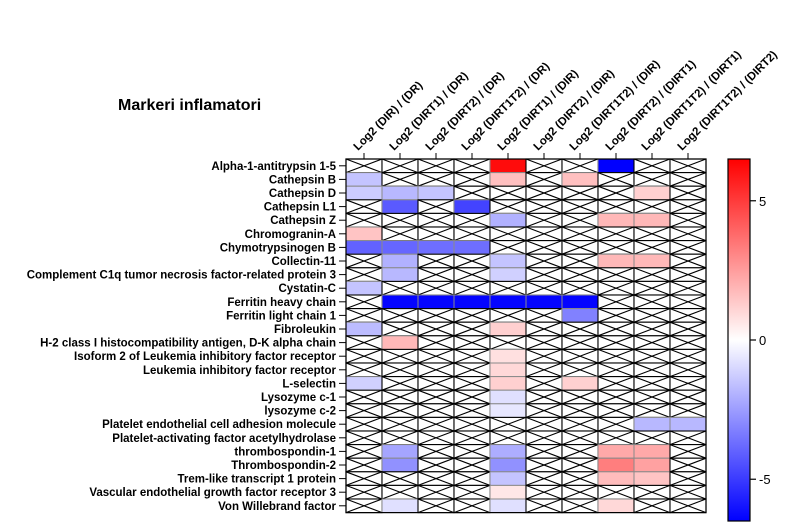 Image resolution: width=802 pixels, height=522 pixels. What do you see at coordinates (285, 452) in the screenshot?
I see `row-label: thrombospondin-1` at bounding box center [285, 452].